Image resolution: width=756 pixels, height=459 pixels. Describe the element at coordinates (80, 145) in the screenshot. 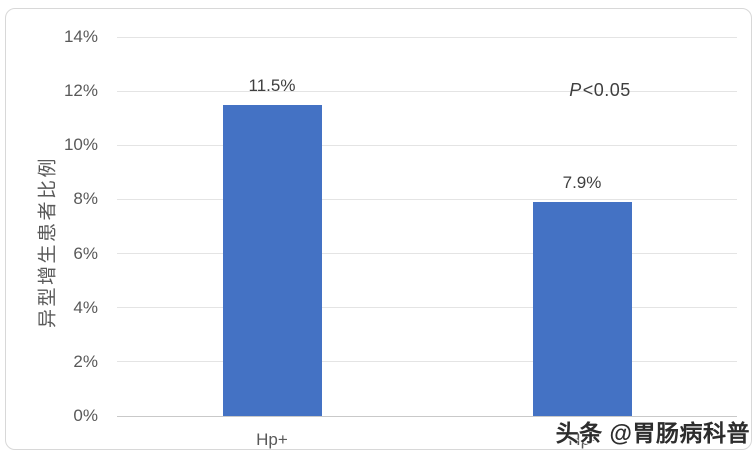

I see `y-tick-label: 10%` at that location.